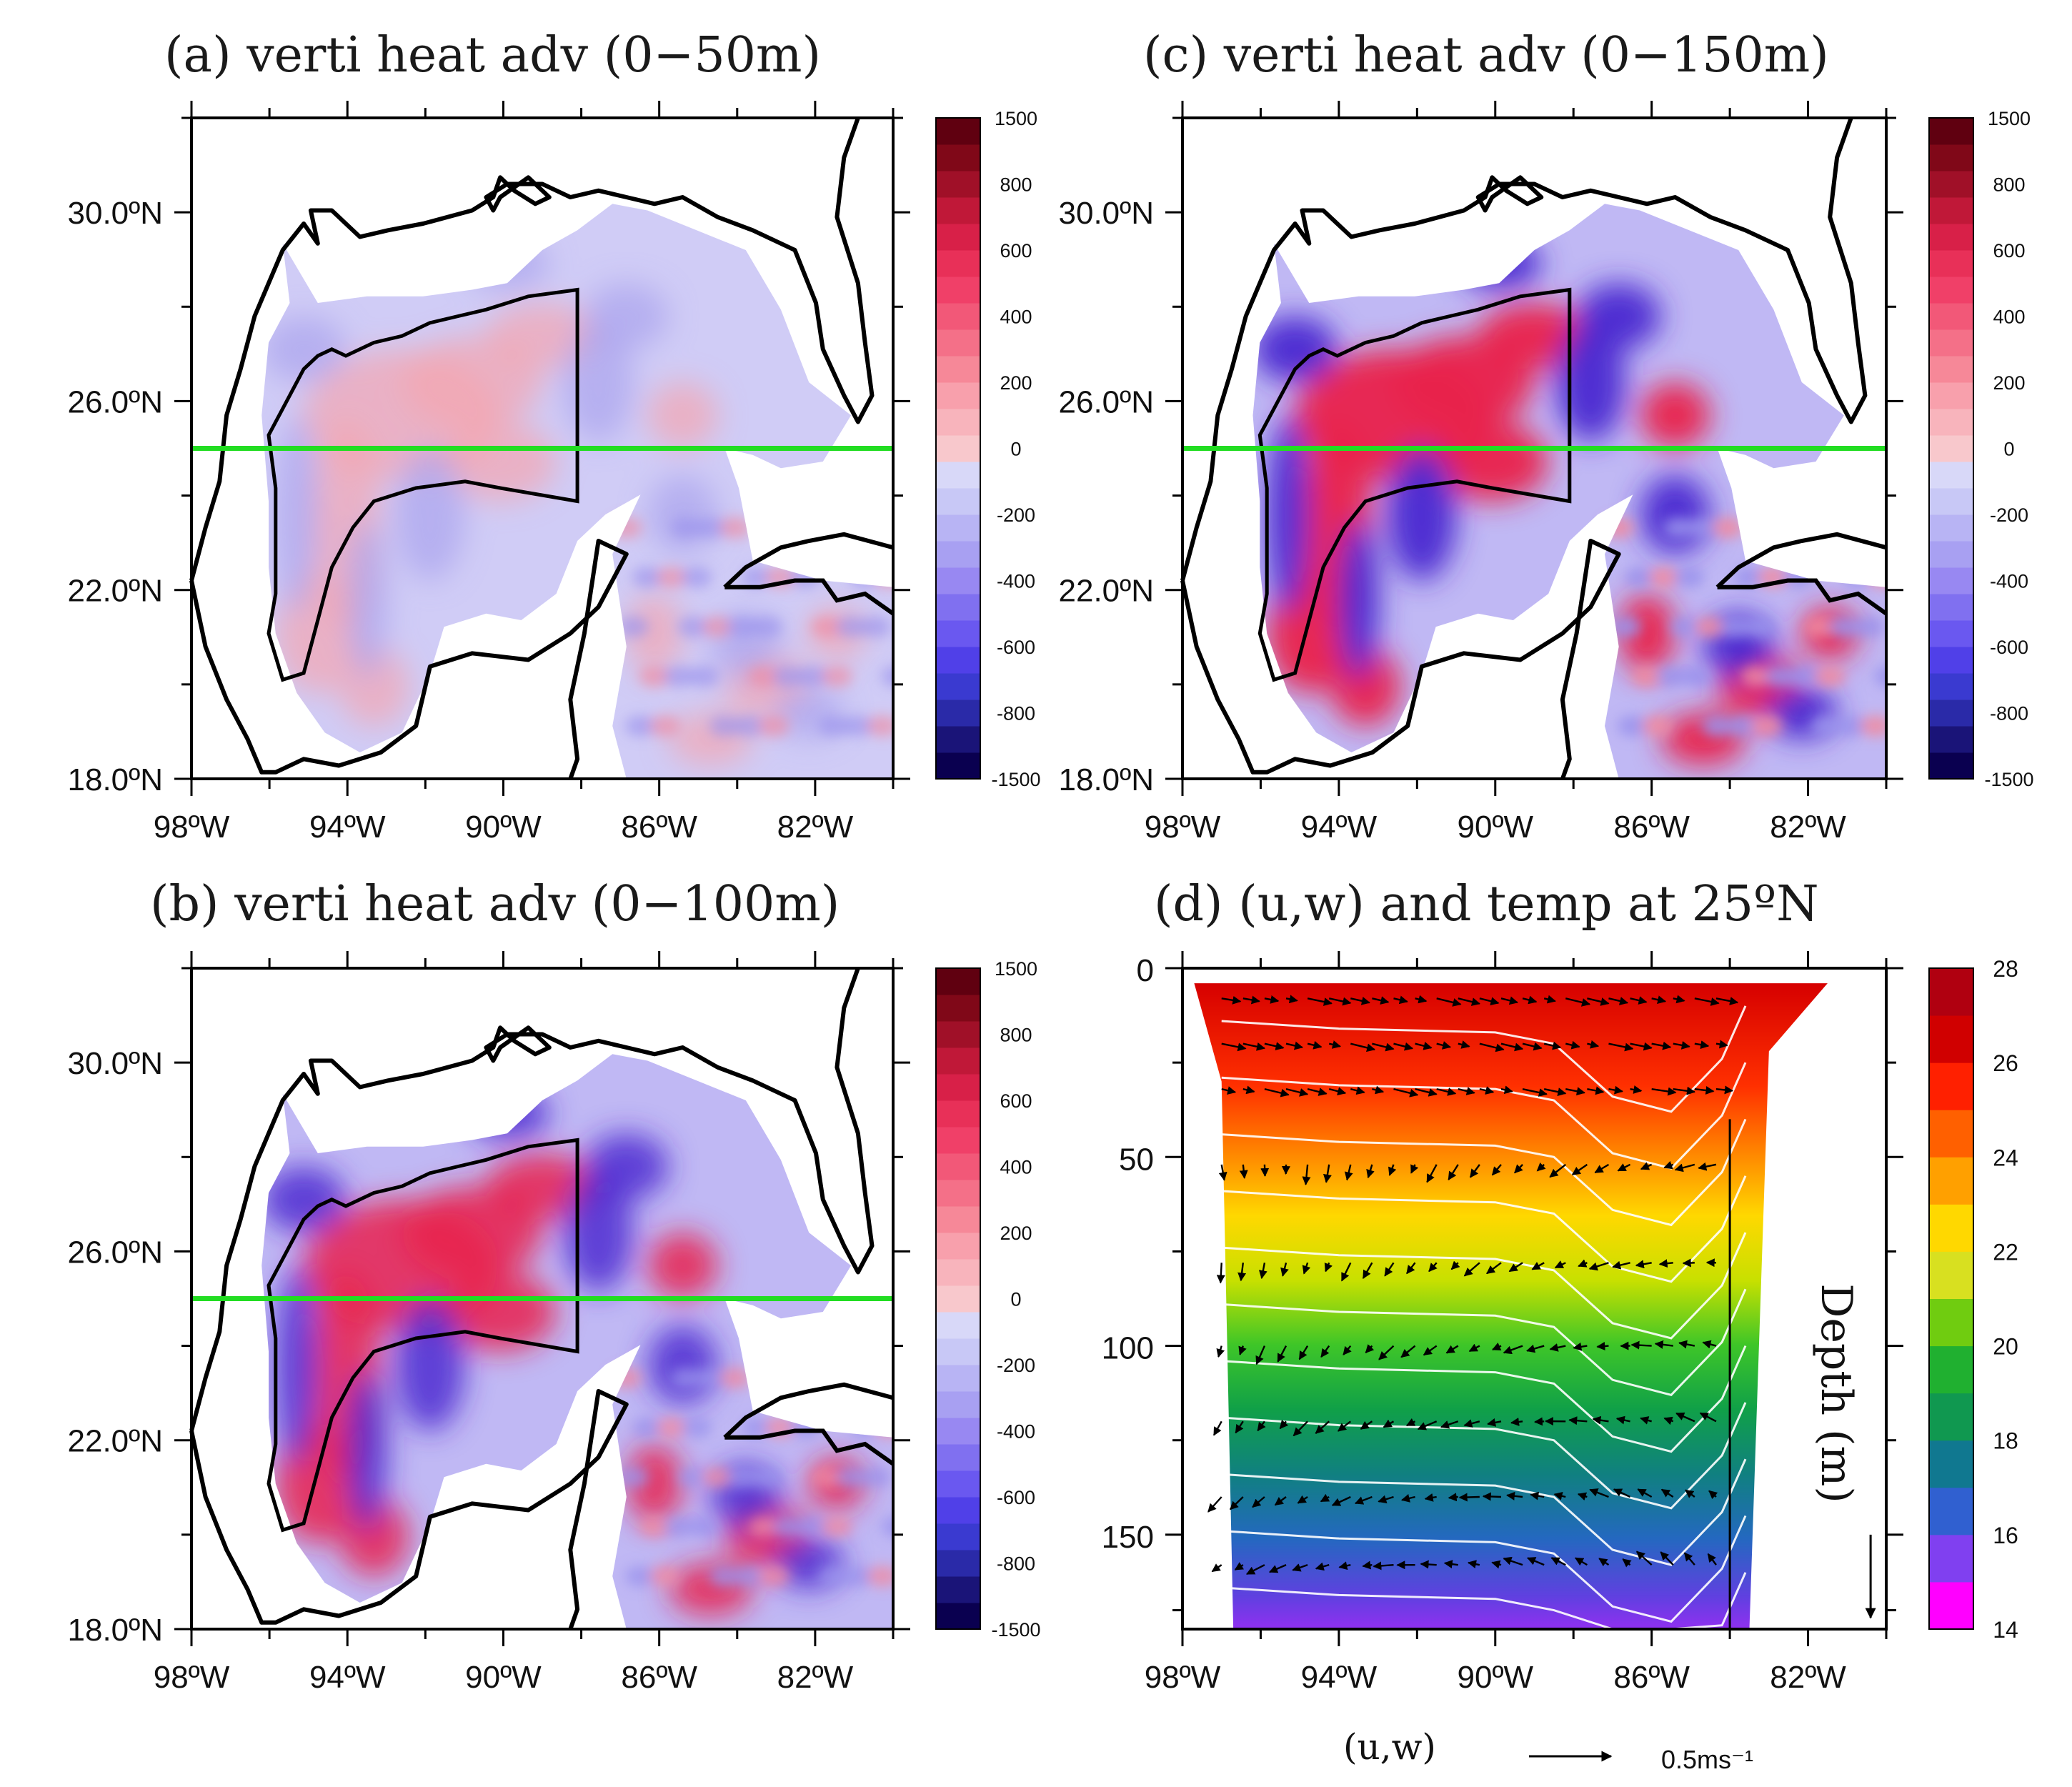 The width and height of the screenshot is (2072, 1787). Describe the element at coordinates (1183, 827) in the screenshot. I see `x-tick-label: 98ºW` at that location.